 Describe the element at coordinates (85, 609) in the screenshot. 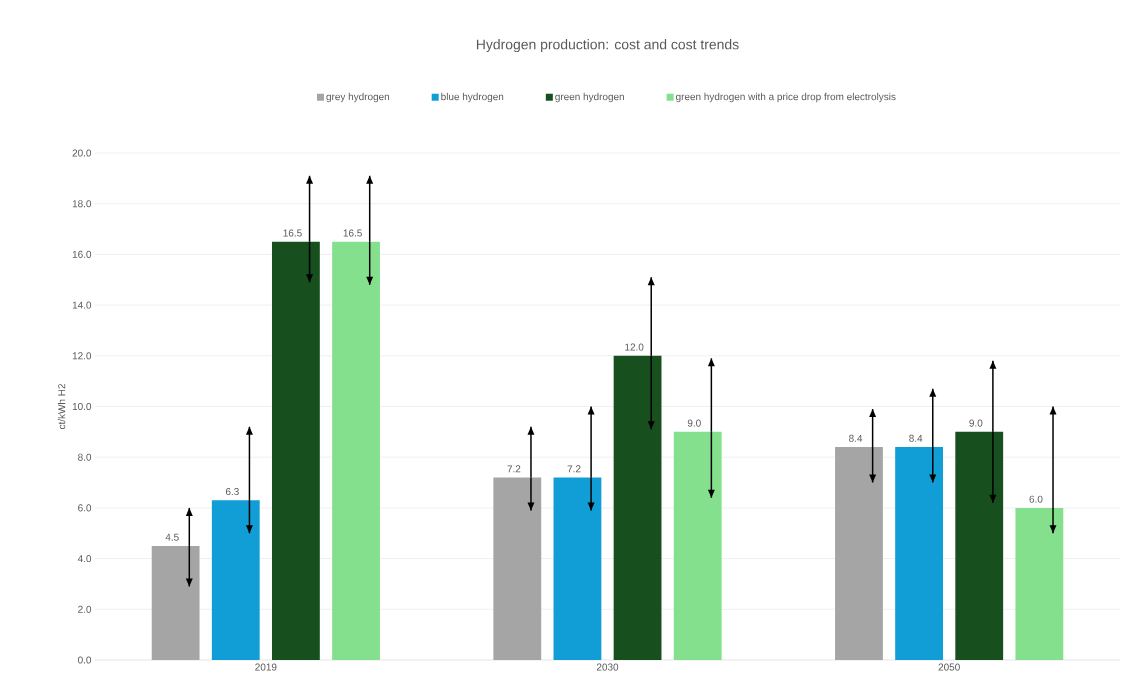

I see `y-tick-label: 2.0` at that location.